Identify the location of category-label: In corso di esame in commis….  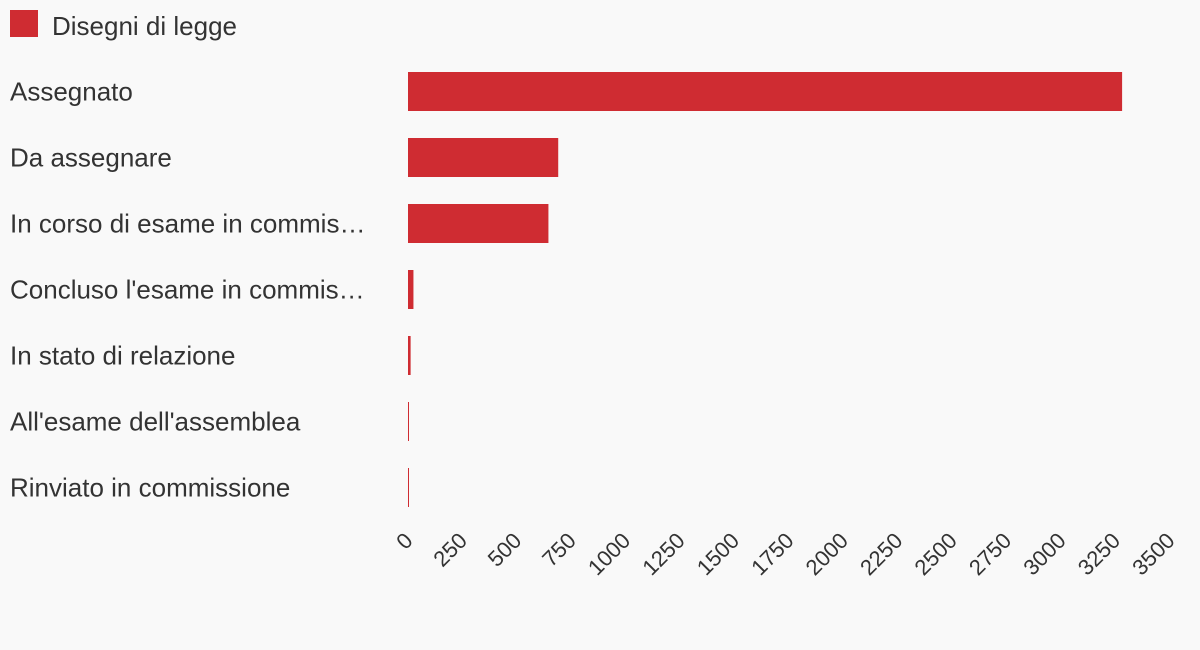
(187, 224).